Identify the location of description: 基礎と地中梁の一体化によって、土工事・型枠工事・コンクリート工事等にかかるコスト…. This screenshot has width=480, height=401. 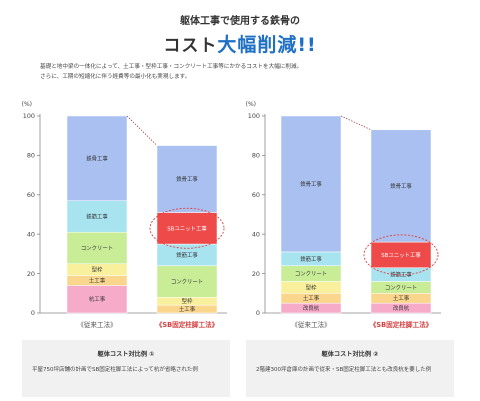
(250, 72).